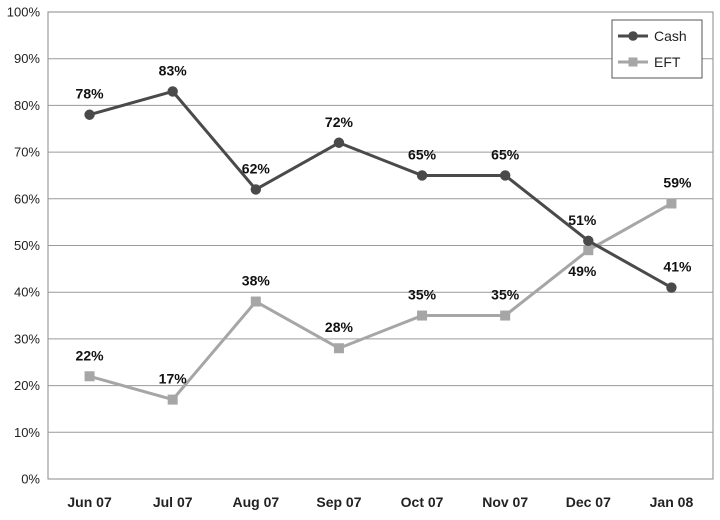  What do you see at coordinates (256, 281) in the screenshot?
I see `eft-data-label: 38%` at bounding box center [256, 281].